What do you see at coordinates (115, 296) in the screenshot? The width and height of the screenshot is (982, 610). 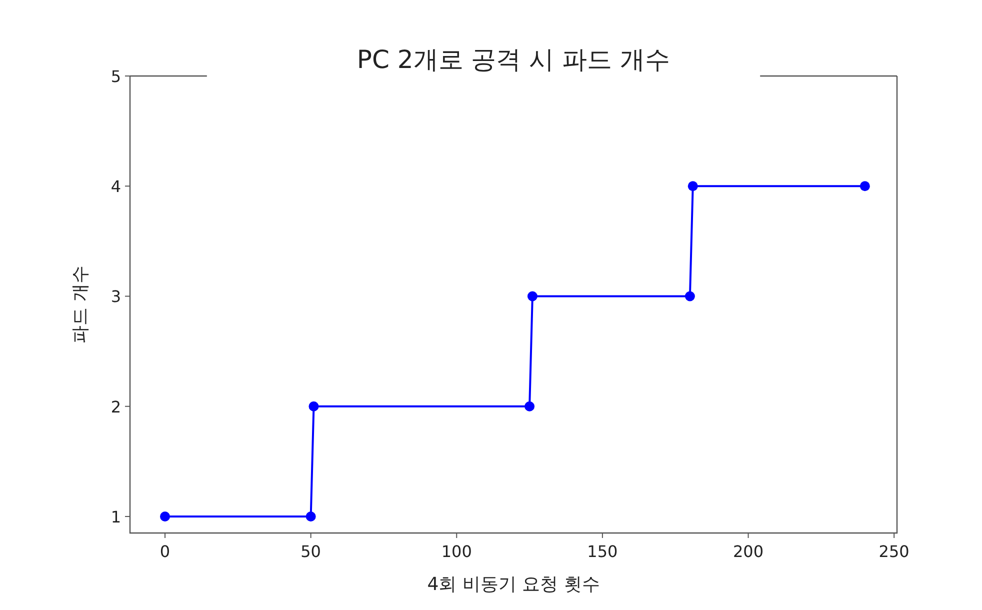 I see `y-tick-label: 3` at bounding box center [115, 296].